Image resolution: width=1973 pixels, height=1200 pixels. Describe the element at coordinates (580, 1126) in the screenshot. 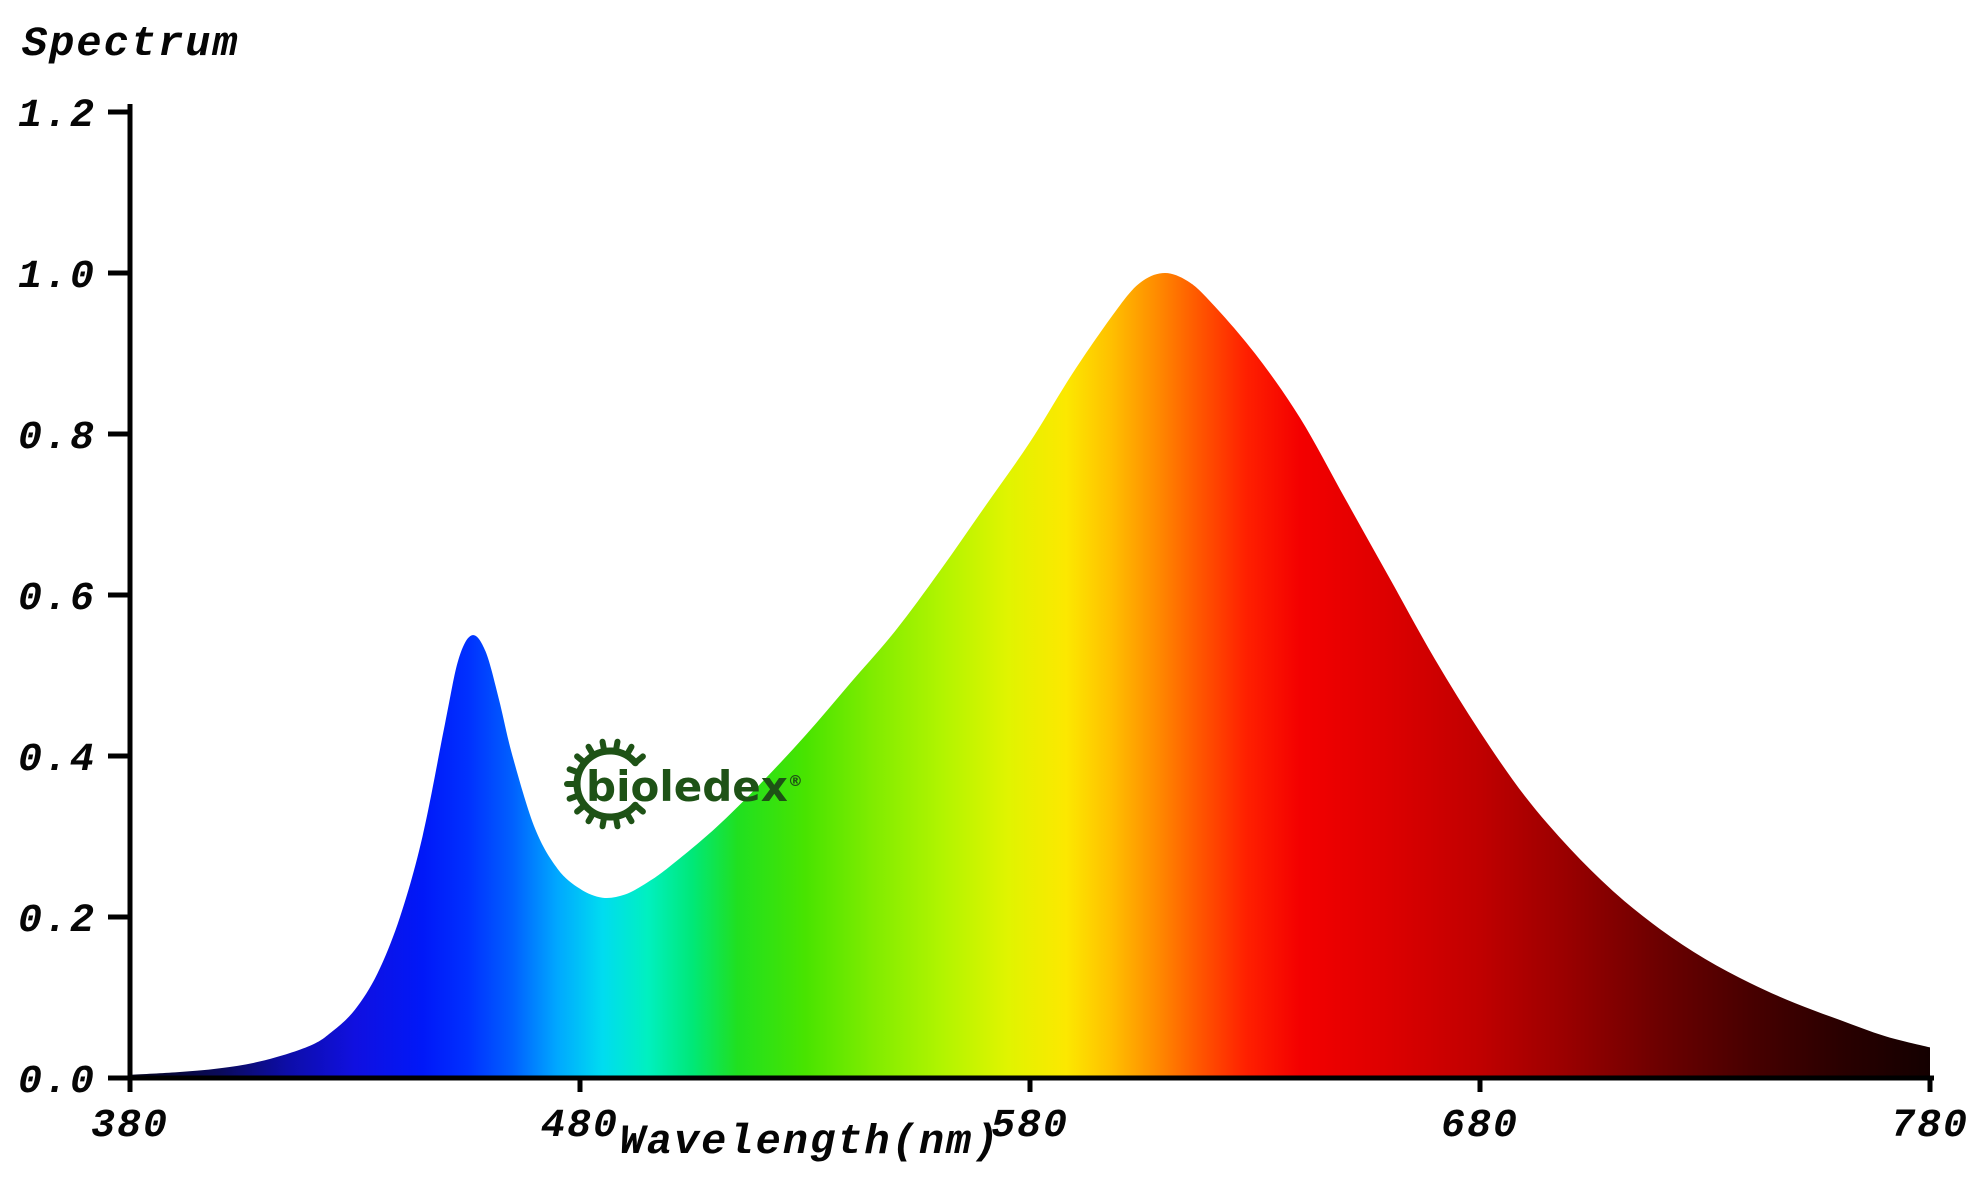

I see `x-tick-label: 480` at that location.